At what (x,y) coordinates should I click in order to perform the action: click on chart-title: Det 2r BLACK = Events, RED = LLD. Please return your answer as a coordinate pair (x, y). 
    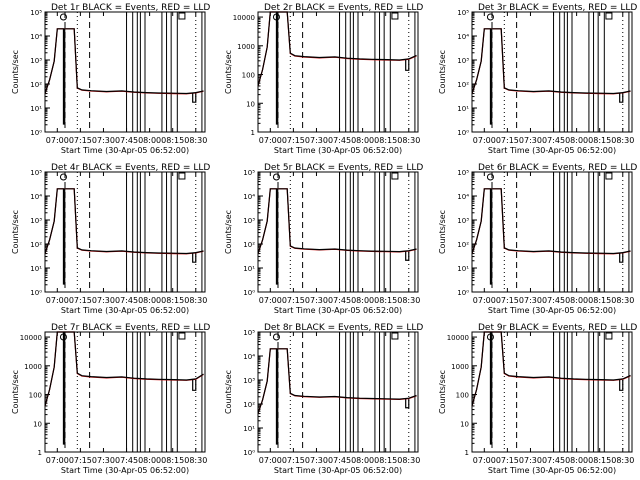
    Looking at the image, I should click on (343, 8).